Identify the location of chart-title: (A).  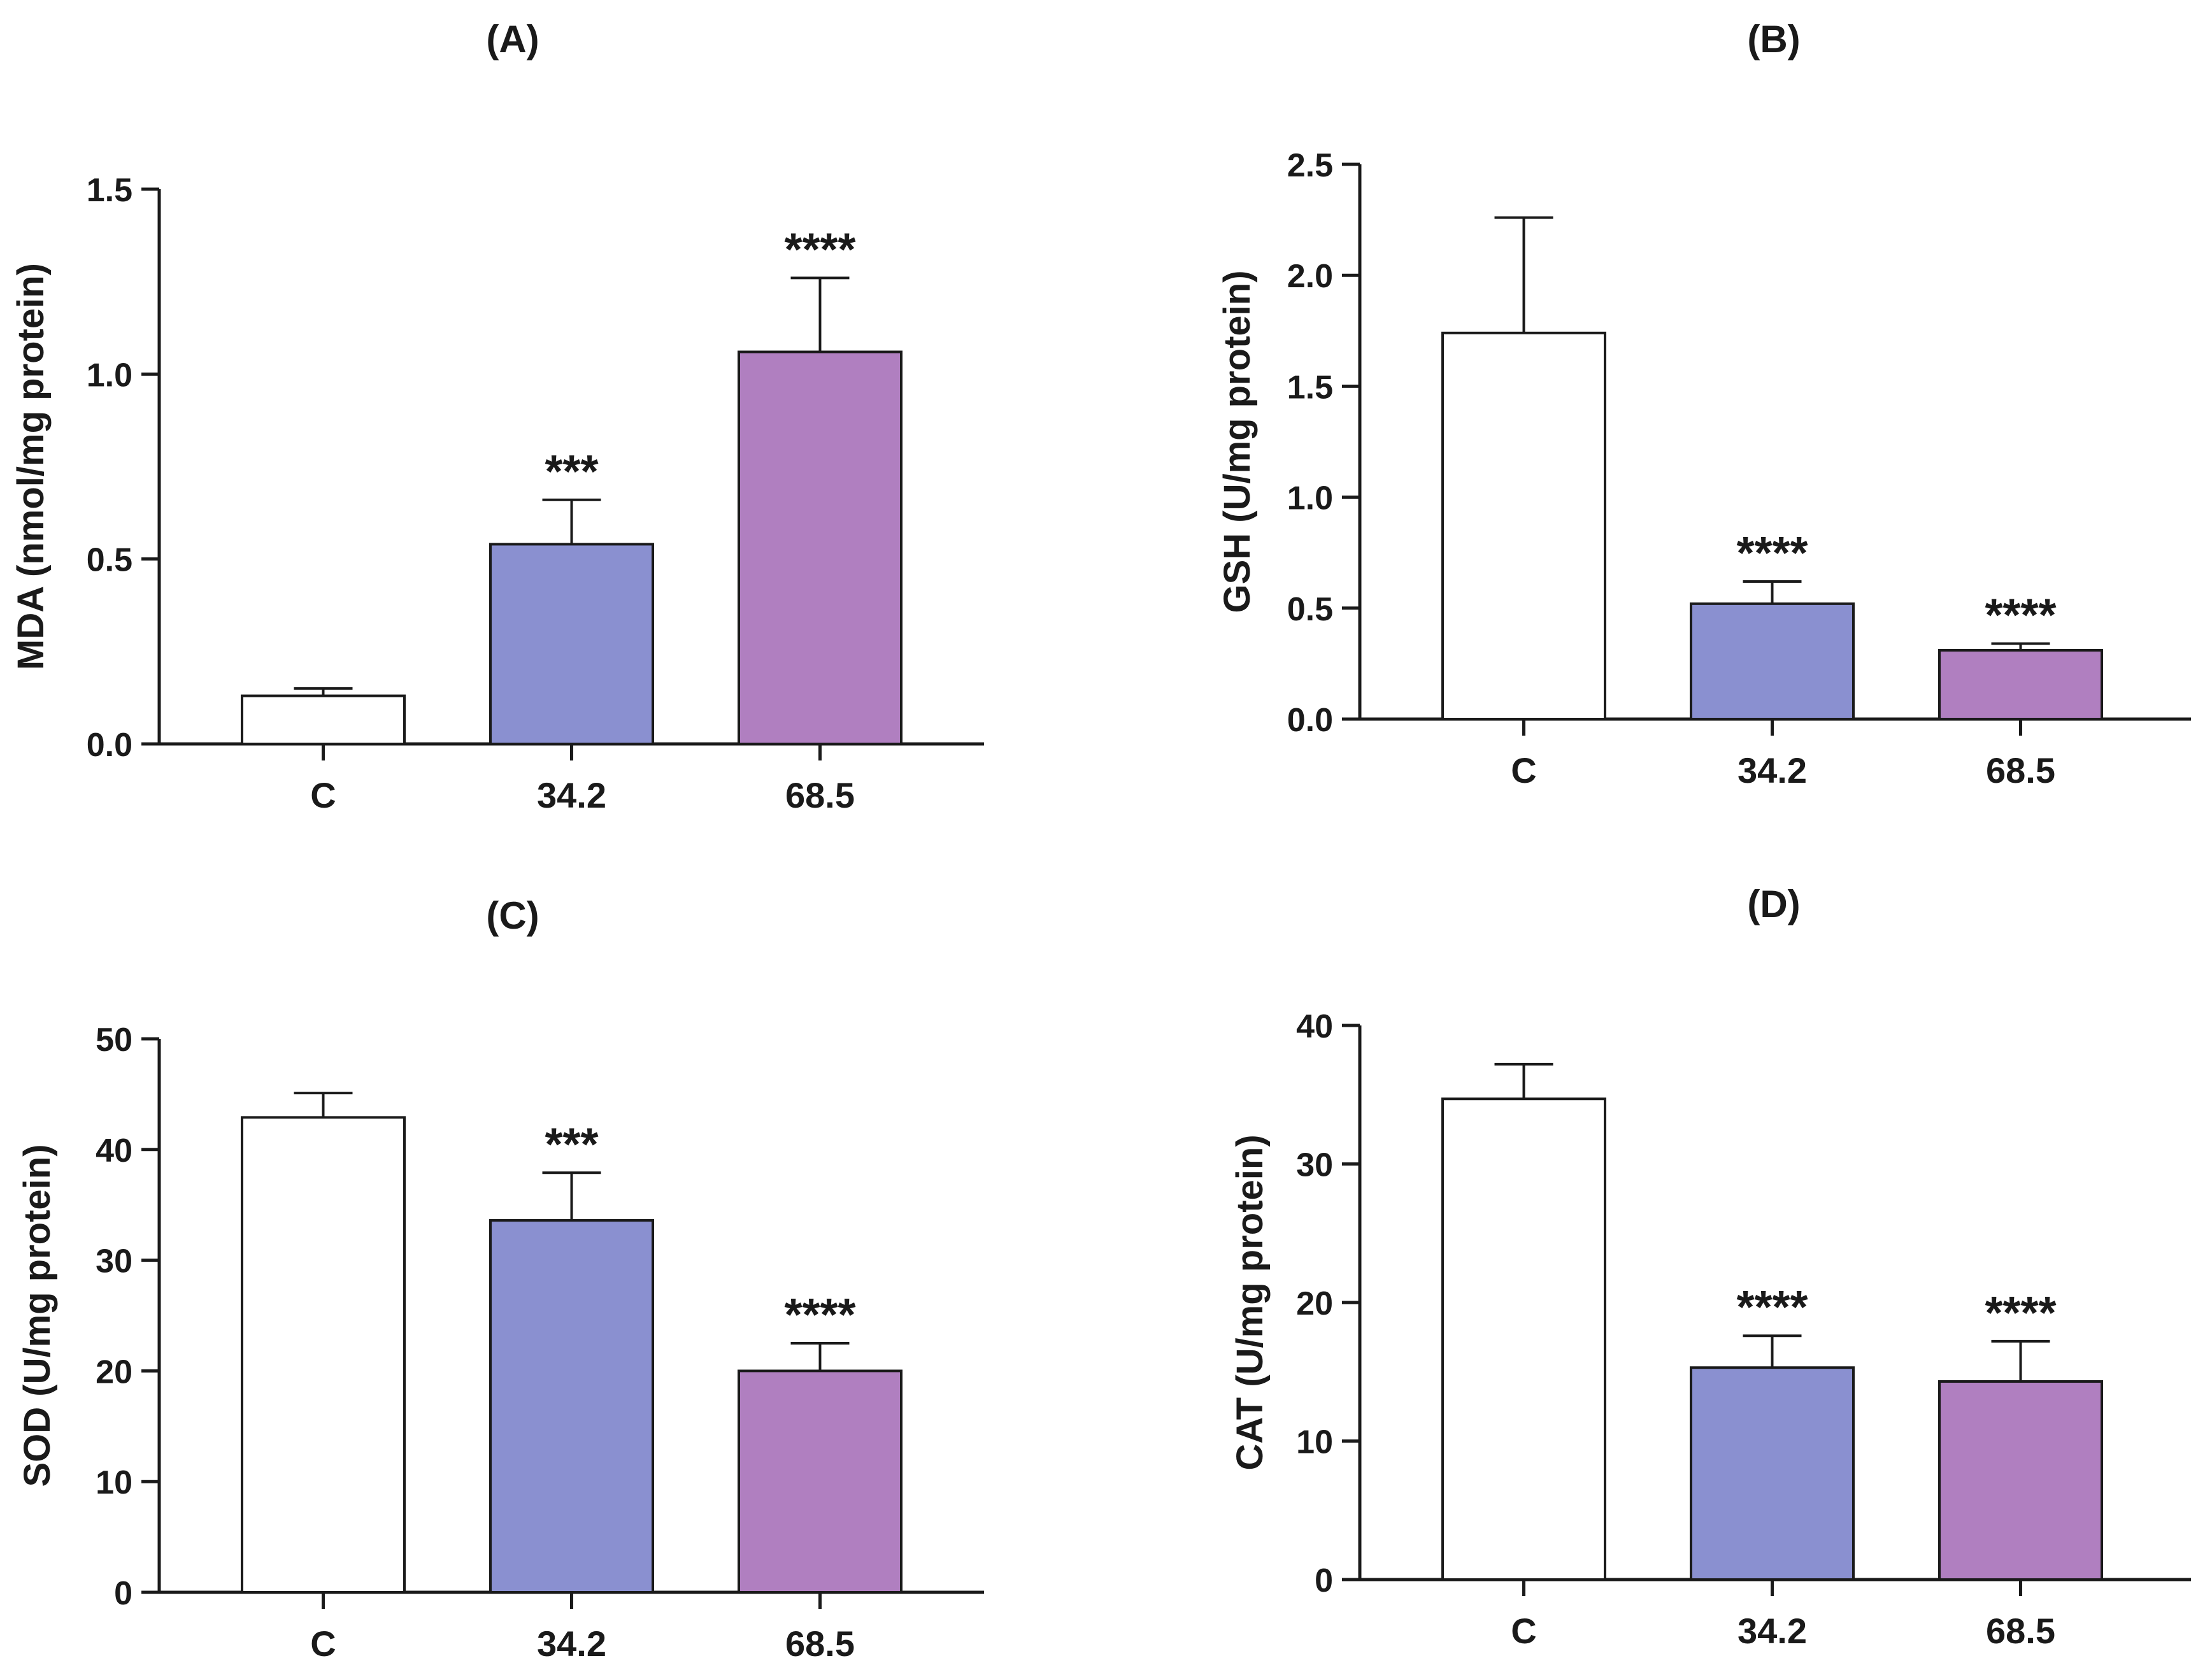
(512, 39).